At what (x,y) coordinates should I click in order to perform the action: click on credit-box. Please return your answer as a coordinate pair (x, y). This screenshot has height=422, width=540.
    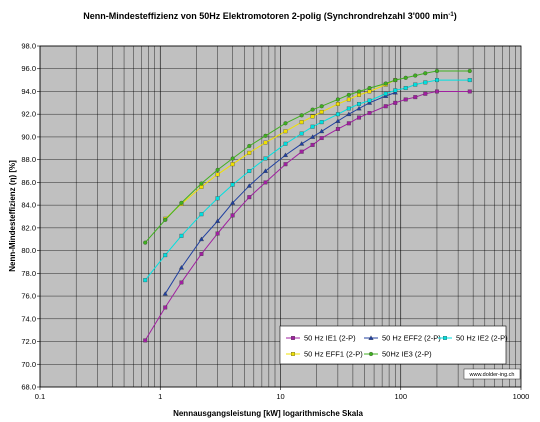
    Looking at the image, I should click on (492, 374).